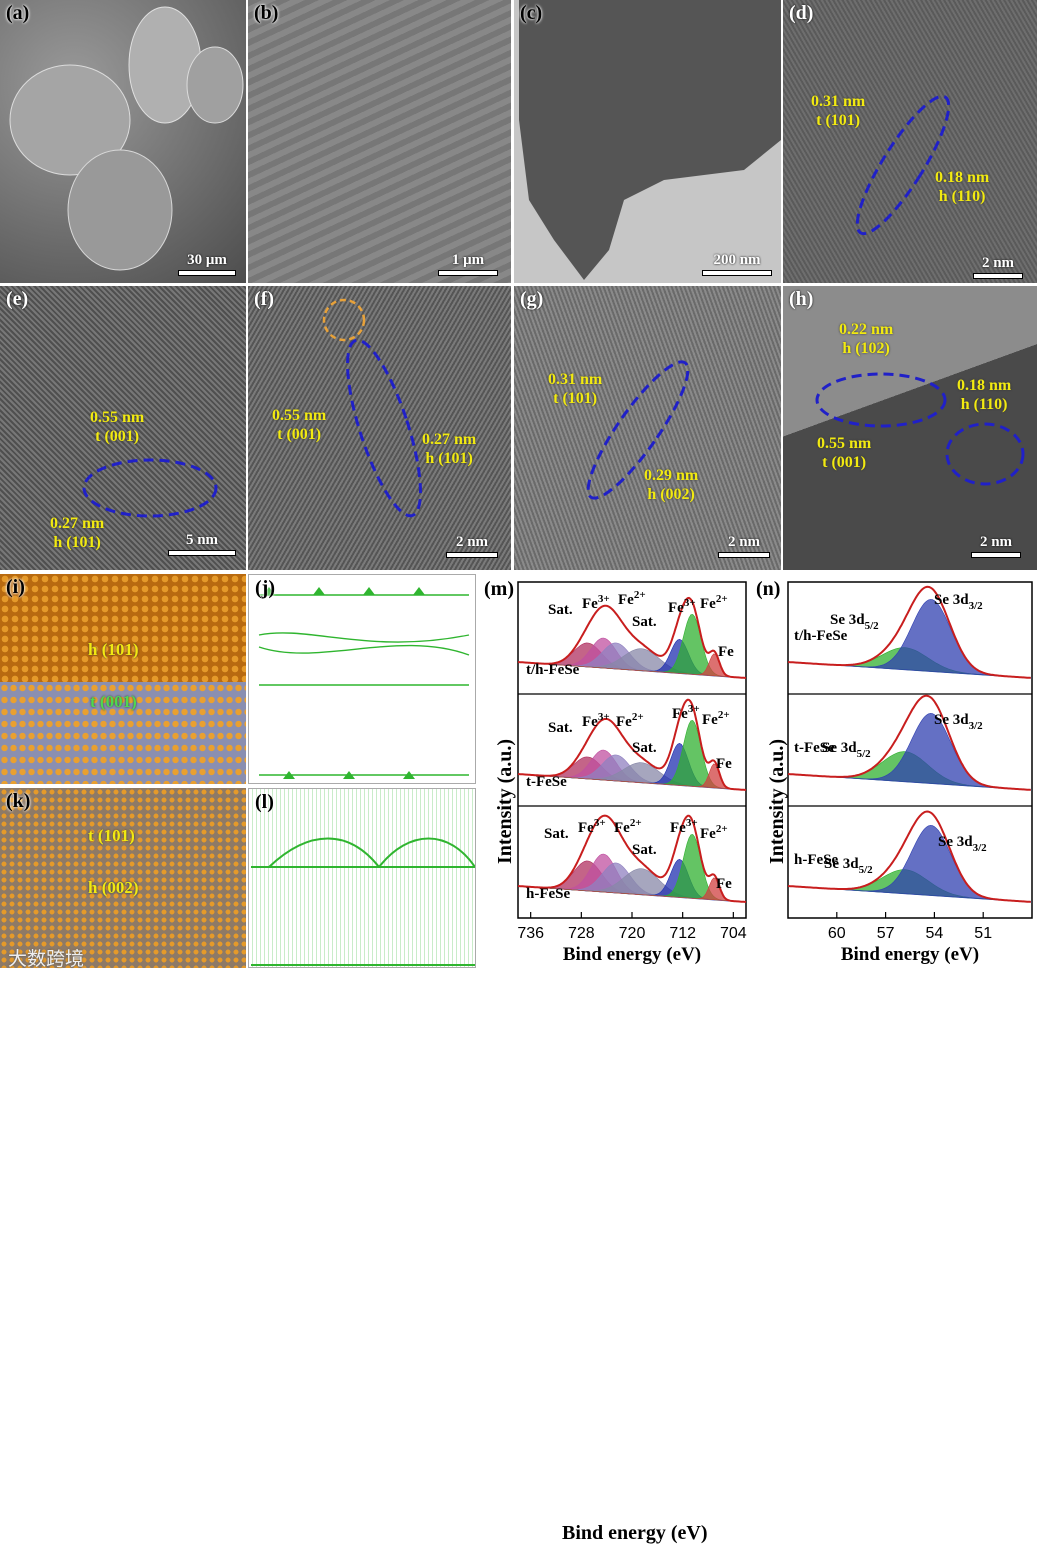 The width and height of the screenshot is (1037, 1545). Describe the element at coordinates (671, 485) in the screenshot. I see `fringe-label-g2: 0.29 nm h (002)` at that location.